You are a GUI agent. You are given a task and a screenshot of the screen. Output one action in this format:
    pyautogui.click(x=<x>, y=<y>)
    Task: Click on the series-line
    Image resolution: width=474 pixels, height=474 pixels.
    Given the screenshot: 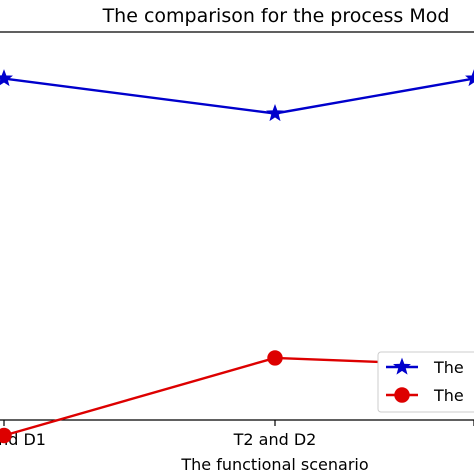 What is the action you would take?
    pyautogui.click(x=238, y=96)
    